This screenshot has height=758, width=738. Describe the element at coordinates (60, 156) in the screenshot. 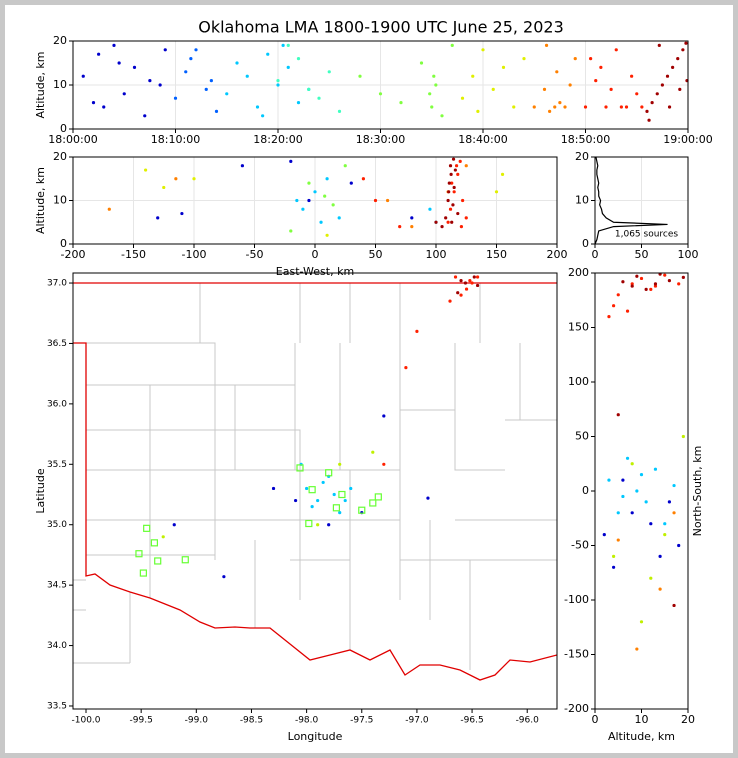

I see `y-tick-label: 20` at that location.